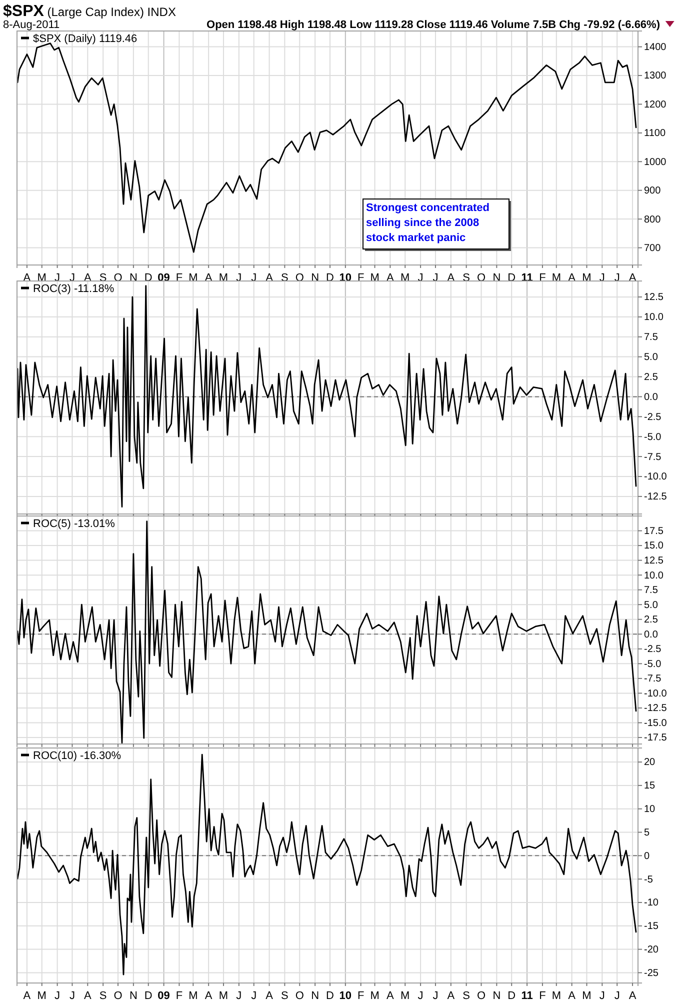 The height and width of the screenshot is (1000, 680). What do you see at coordinates (656, 723) in the screenshot?
I see `y-tick-label: -15.0` at bounding box center [656, 723].